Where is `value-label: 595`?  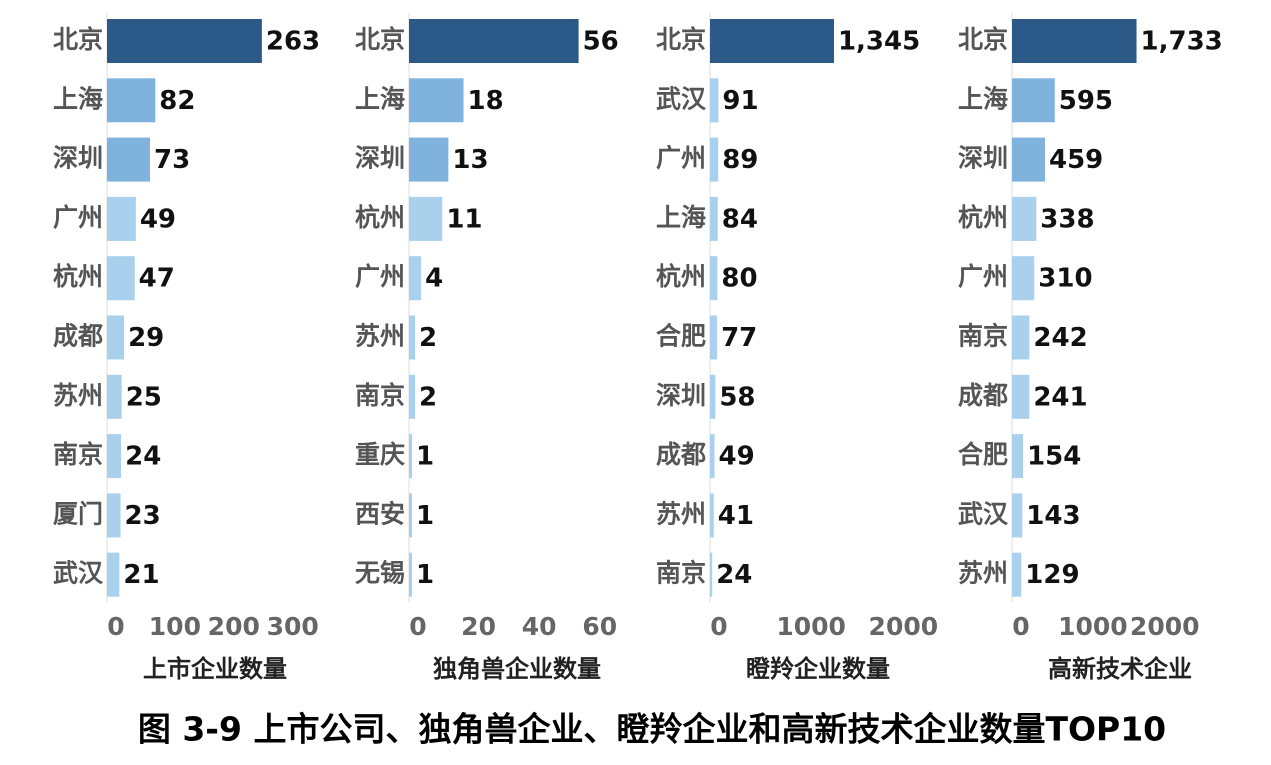 value-label: 595 is located at coordinates (1086, 101).